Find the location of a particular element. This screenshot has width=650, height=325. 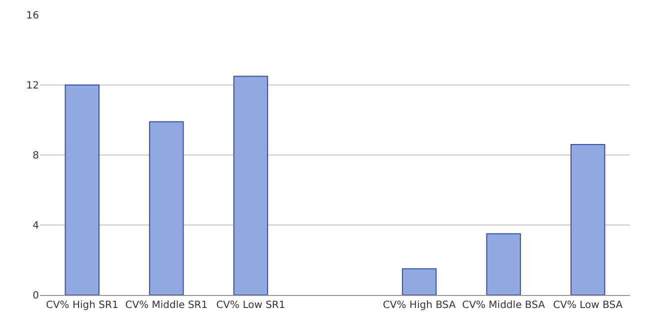

x-tick-label: CV% High SR1 is located at coordinates (82, 305).